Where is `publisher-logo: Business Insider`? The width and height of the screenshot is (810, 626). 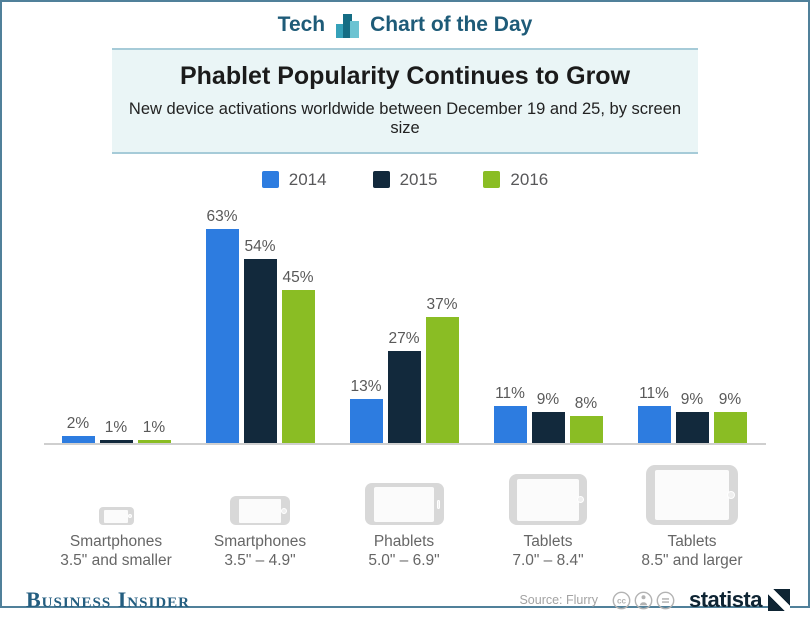
publisher-logo: Business Insider is located at coordinates (108, 600).